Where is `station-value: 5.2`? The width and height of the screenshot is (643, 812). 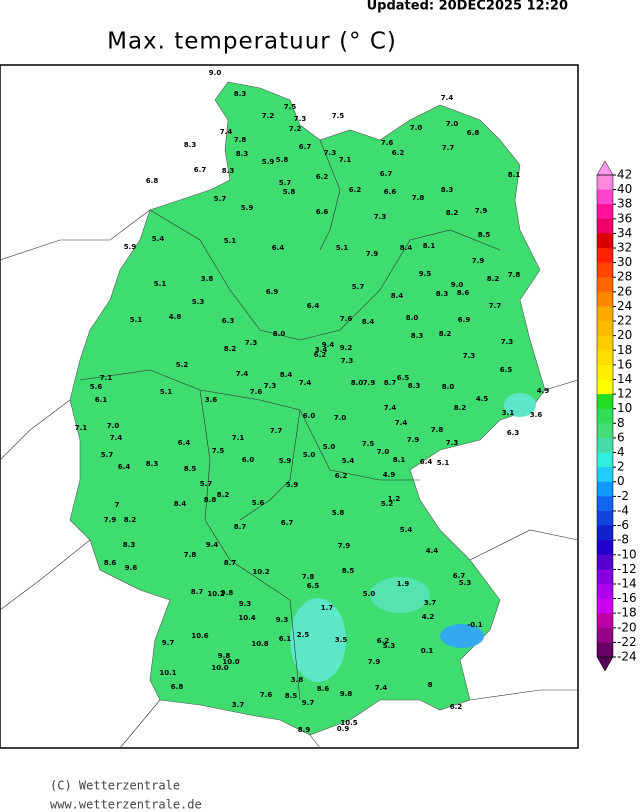 station-value: 5.2 is located at coordinates (387, 504).